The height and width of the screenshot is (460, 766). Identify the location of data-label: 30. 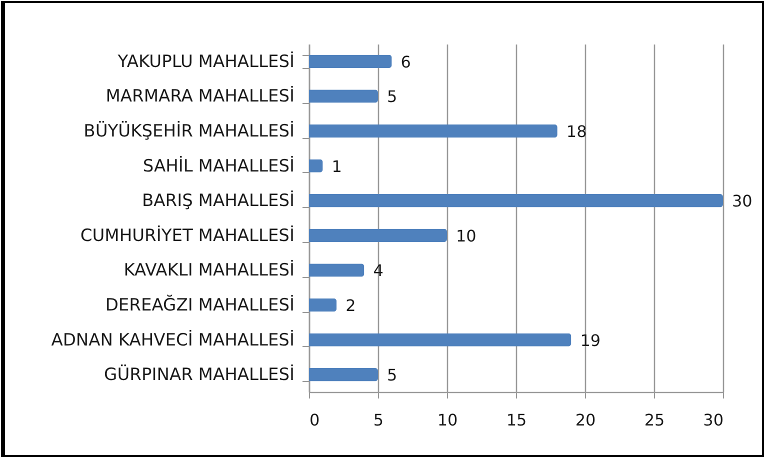
(742, 201).